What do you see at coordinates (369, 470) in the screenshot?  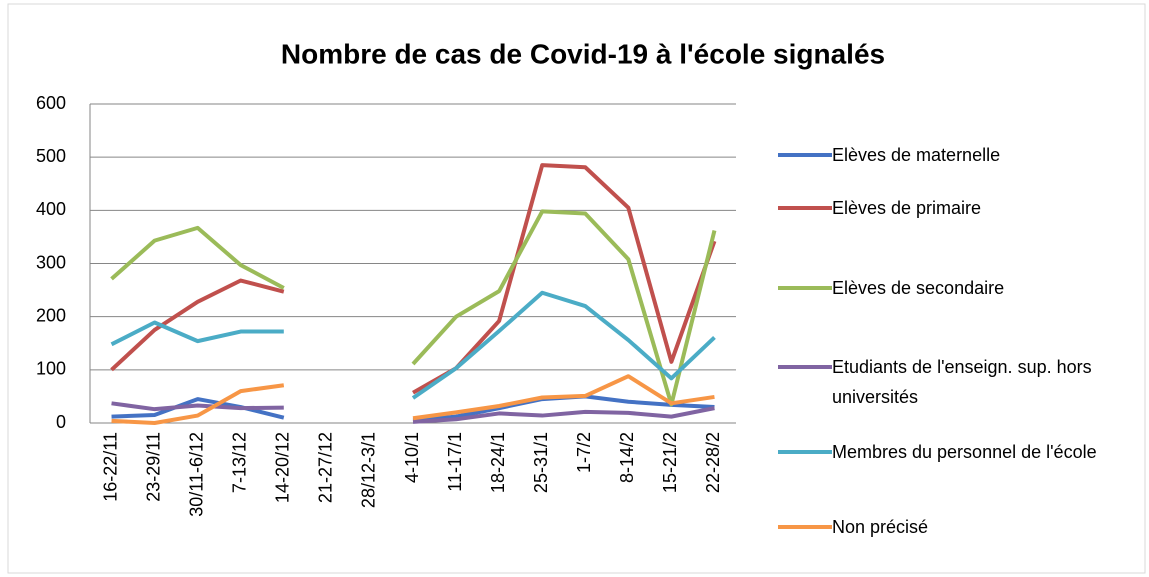 I see `x-tick-label: 28/12-3/1` at bounding box center [369, 470].